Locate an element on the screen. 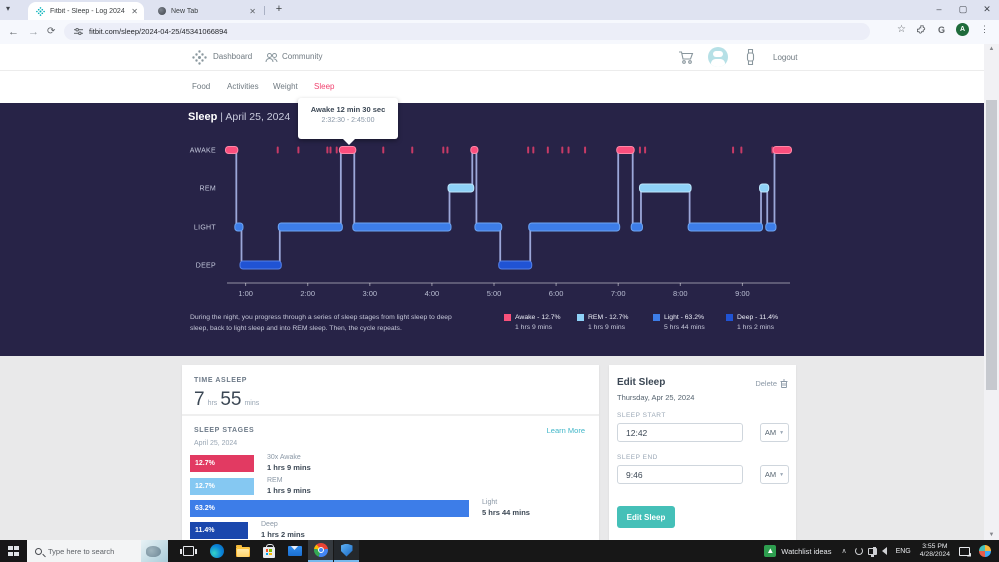 The height and width of the screenshot is (562, 999). taskbar-search: Type here to search is located at coordinates (97, 551).